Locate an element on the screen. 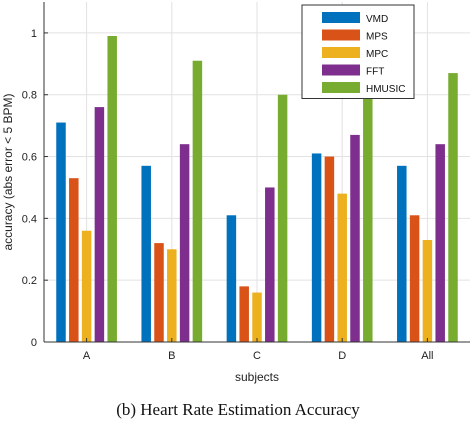  legend-label-fft: FFT is located at coordinates (375, 72).